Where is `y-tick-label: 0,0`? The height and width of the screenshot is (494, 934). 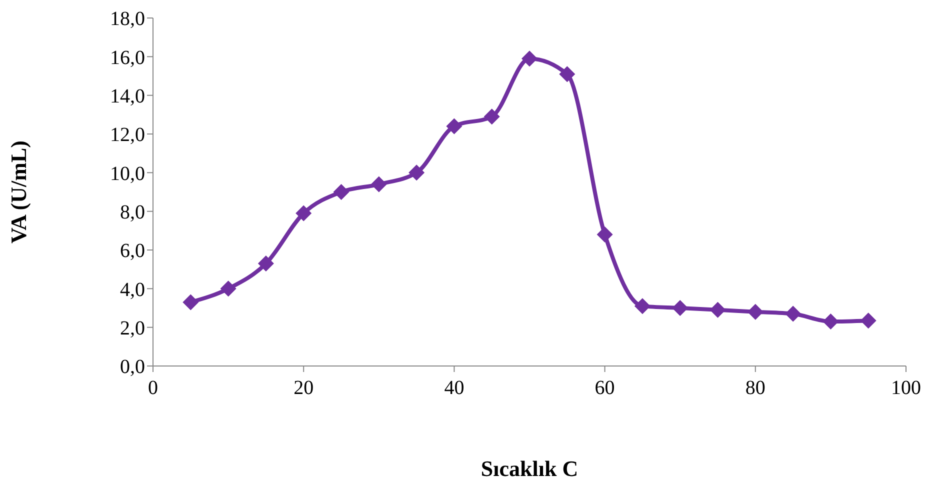 y-tick-label: 0,0 is located at coordinates (132, 367).